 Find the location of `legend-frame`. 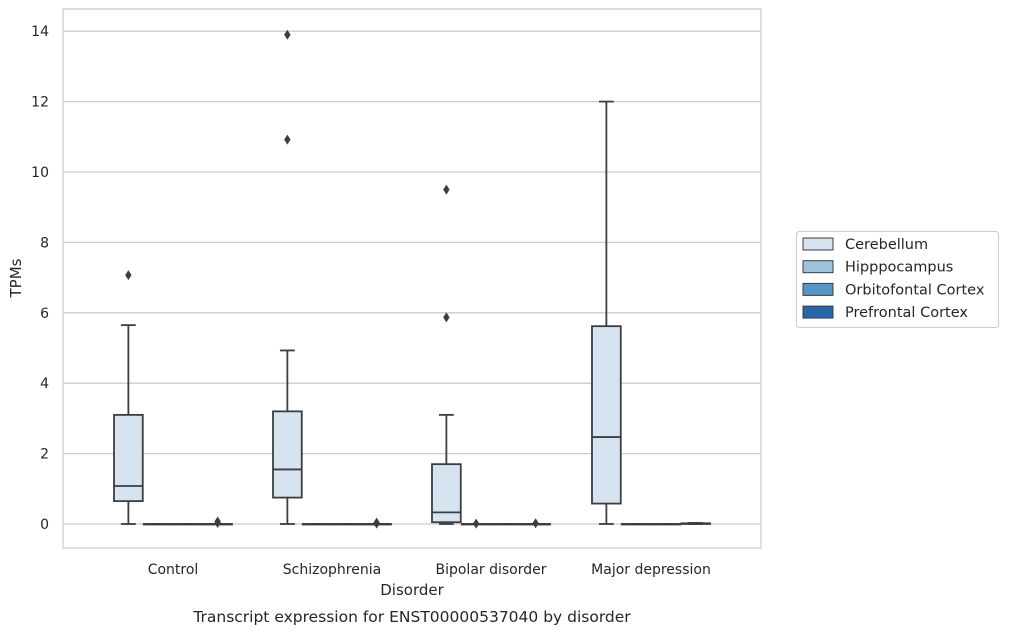

legend-frame is located at coordinates (897, 279).